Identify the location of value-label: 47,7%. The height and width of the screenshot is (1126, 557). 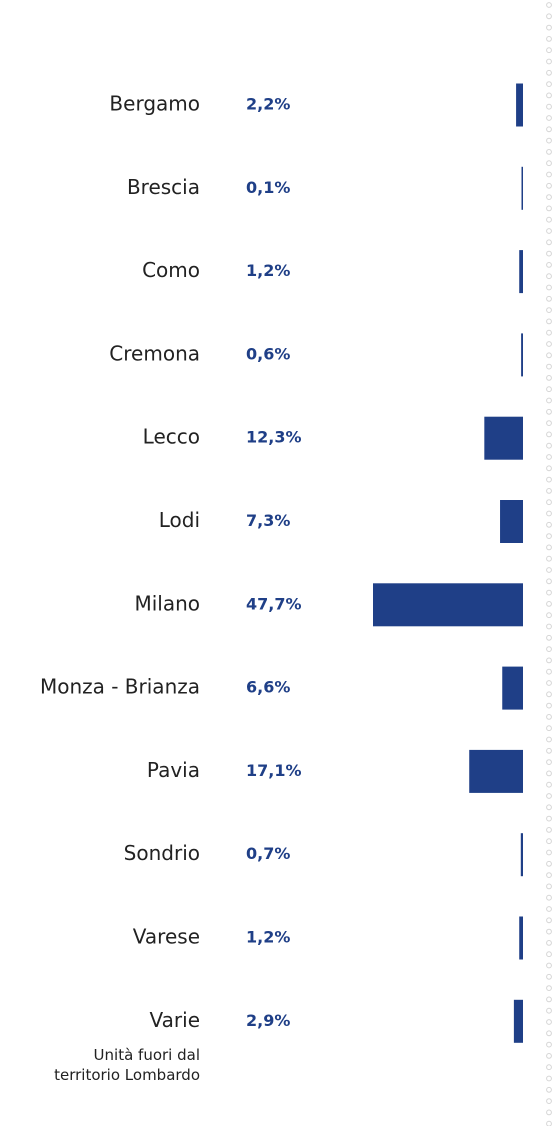
(274, 603).